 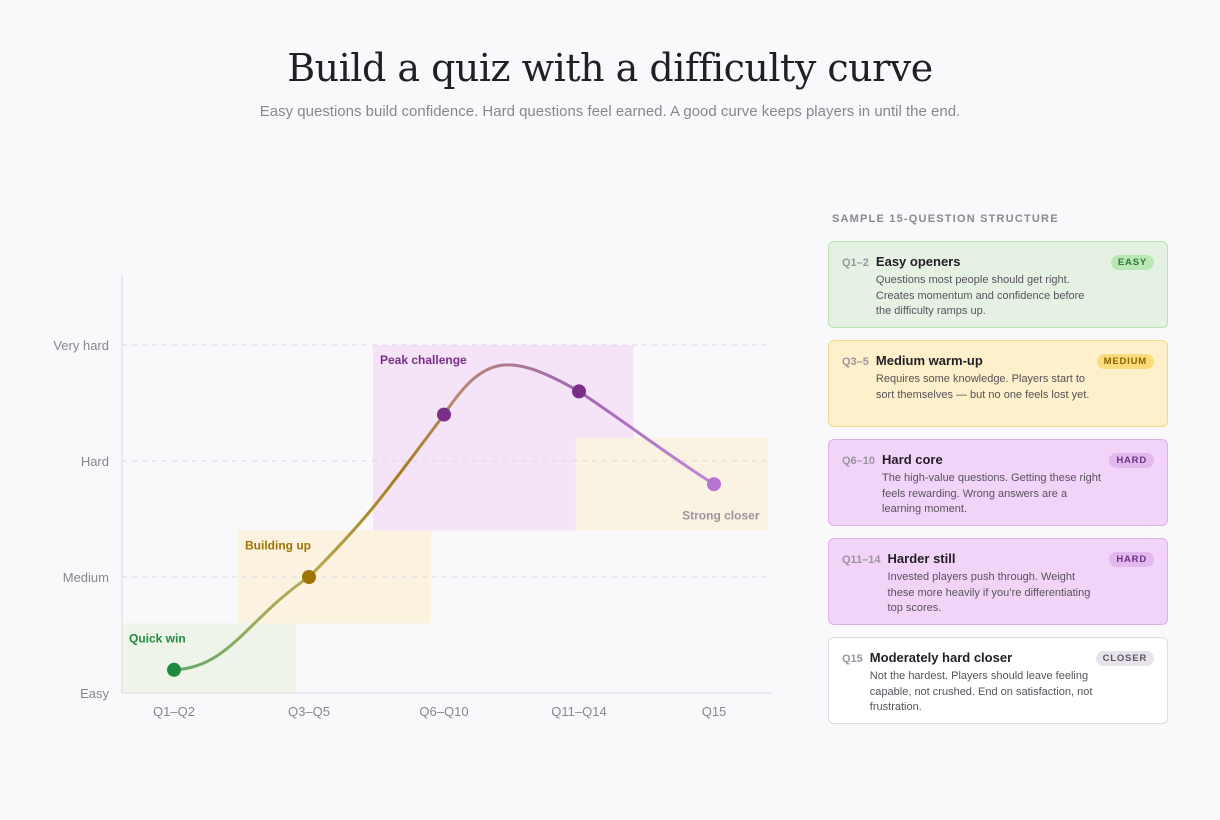 I want to click on zone-label: Peak challenge, so click(x=423, y=360).